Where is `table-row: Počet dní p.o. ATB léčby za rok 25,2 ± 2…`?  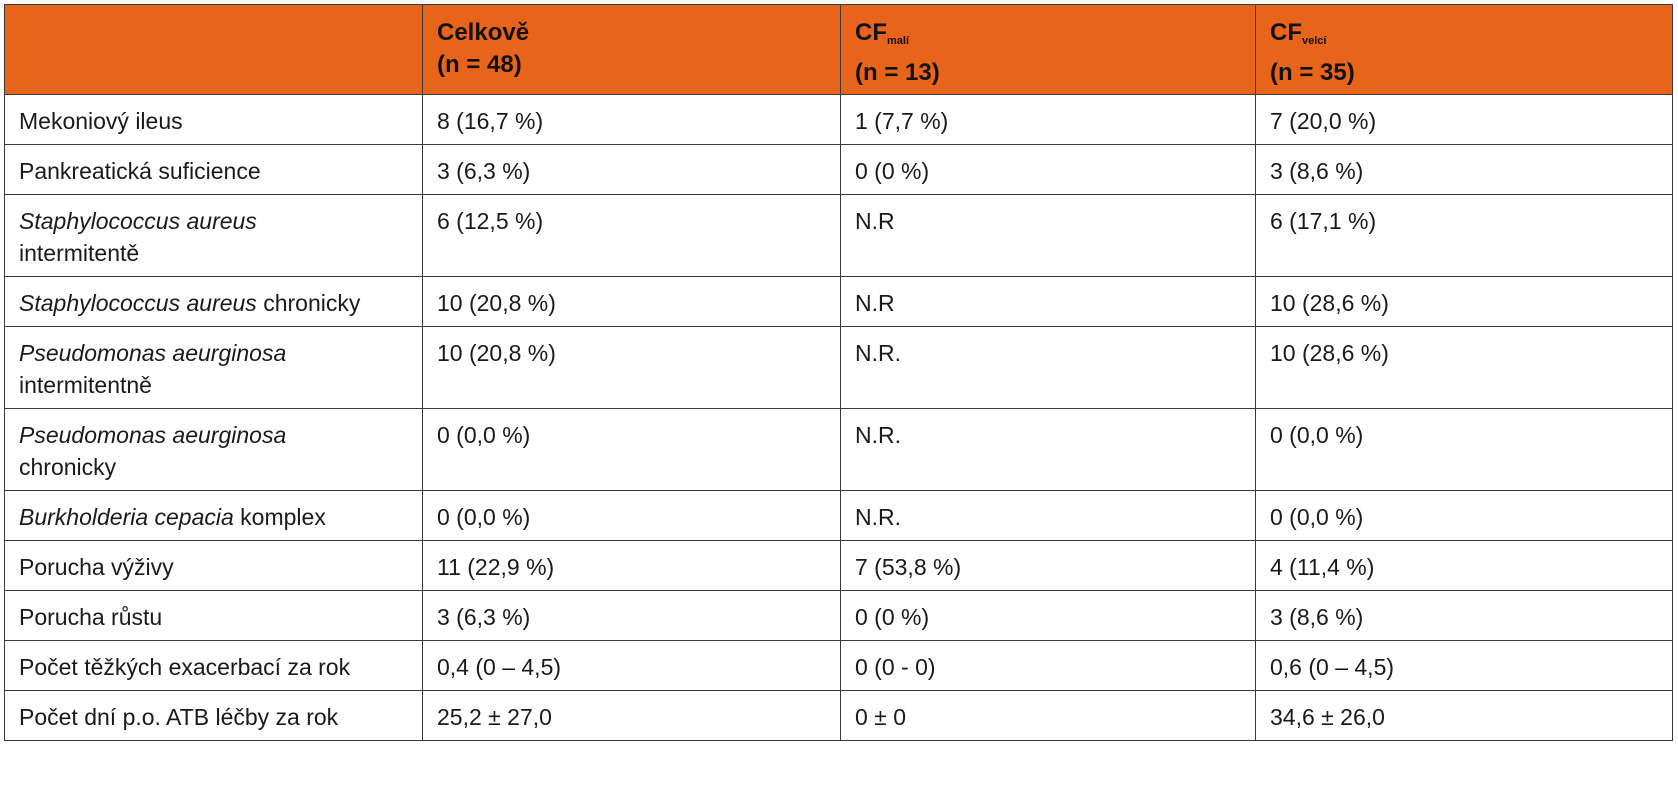
table-row: Počet dní p.o. ATB léčby za rok 25,2 ± 2… is located at coordinates (838, 715).